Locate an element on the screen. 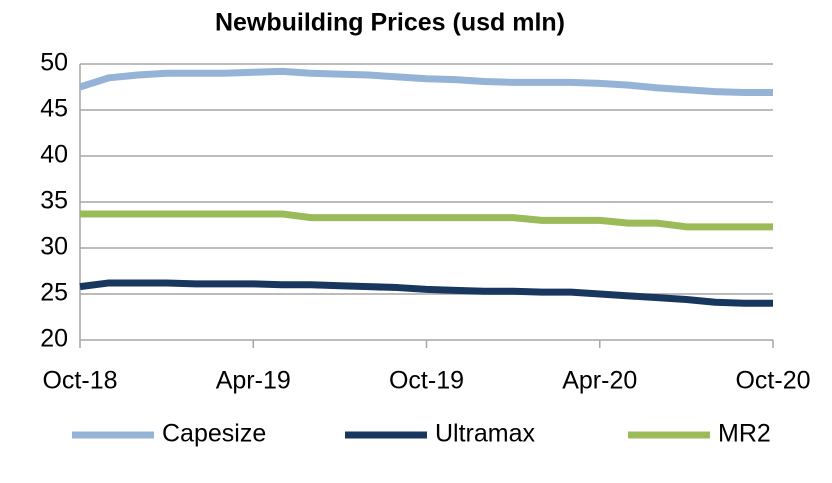 The height and width of the screenshot is (483, 832). x-tick-label: Oct-18 is located at coordinates (79, 381).